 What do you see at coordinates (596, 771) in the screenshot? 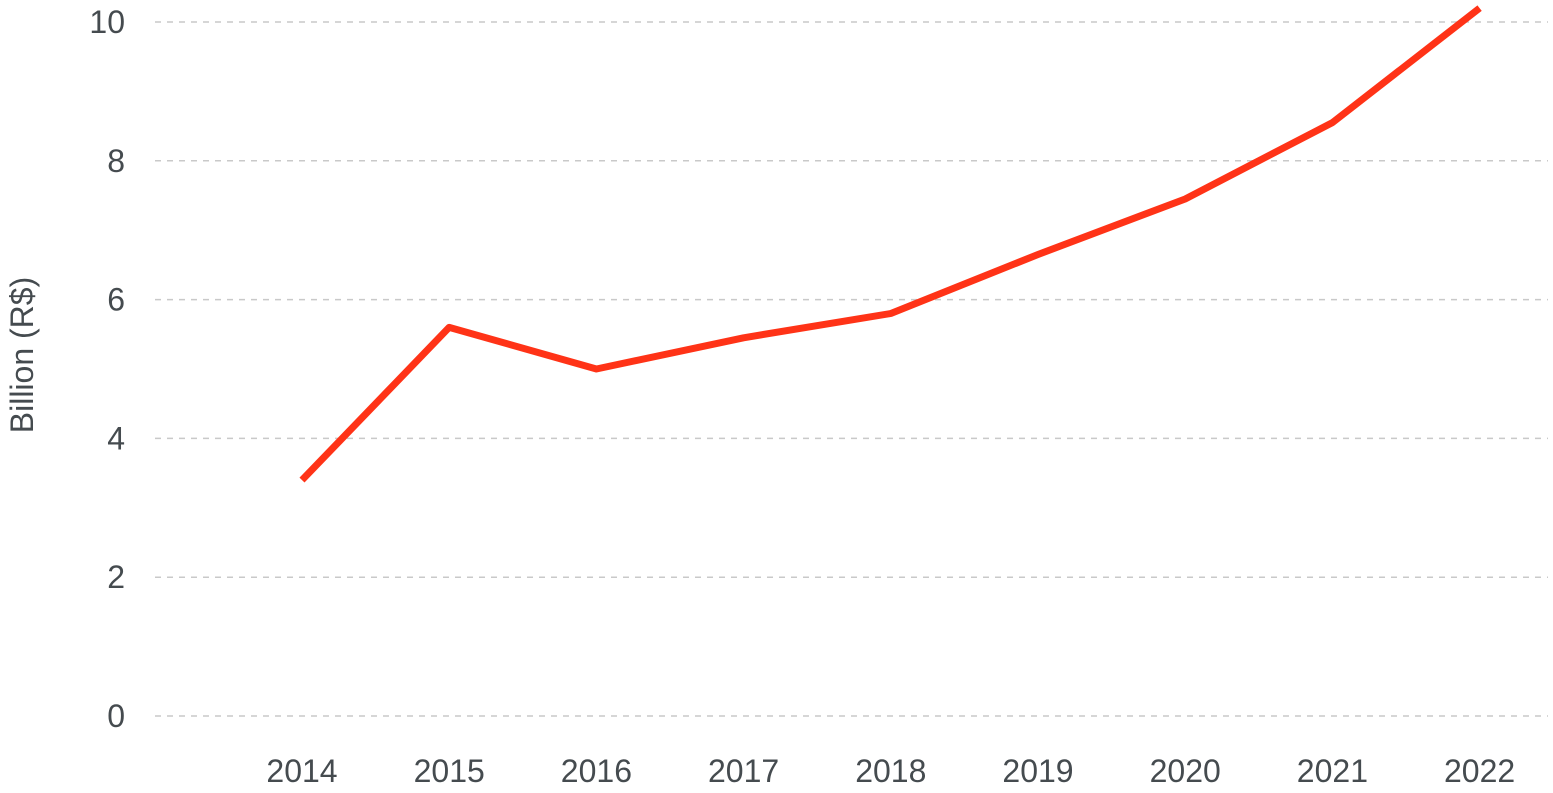
I see `x-tick-label: 2016` at bounding box center [596, 771].